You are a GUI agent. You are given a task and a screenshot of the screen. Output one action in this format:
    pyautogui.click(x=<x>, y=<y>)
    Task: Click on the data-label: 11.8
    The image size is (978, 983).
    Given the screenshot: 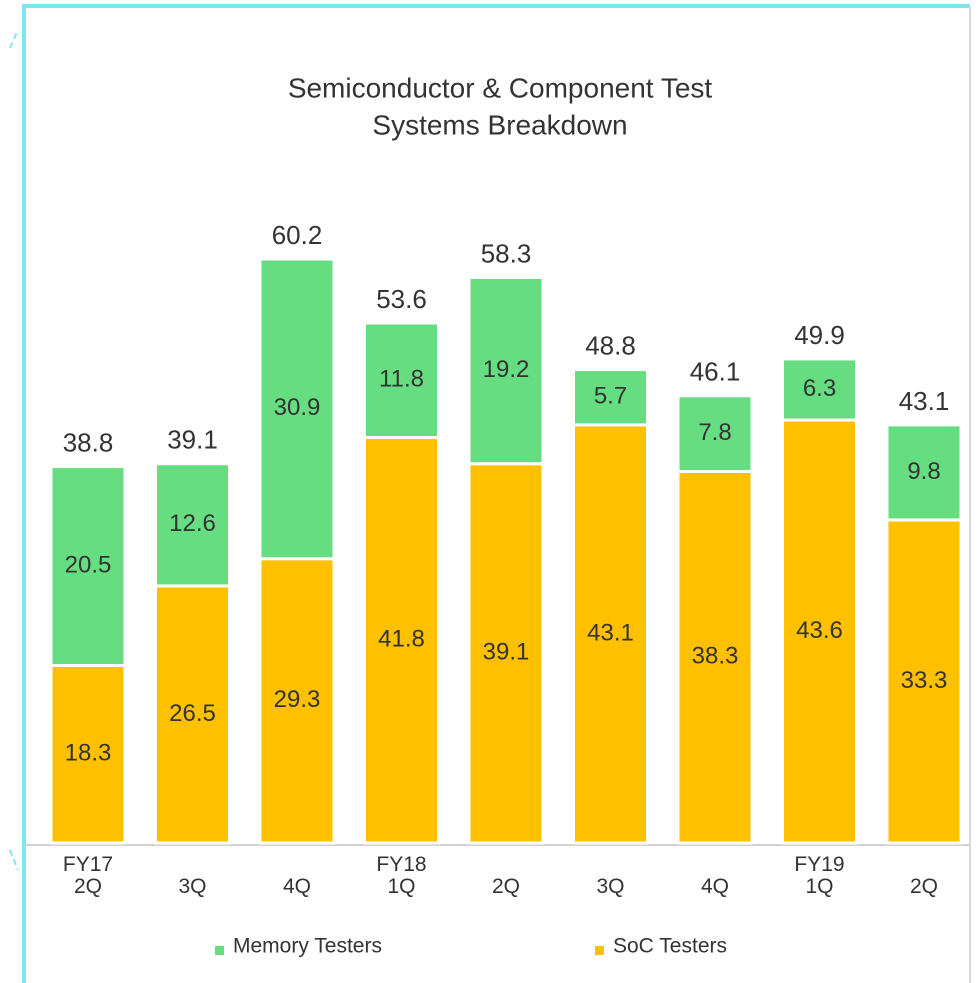 What is the action you would take?
    pyautogui.click(x=401, y=379)
    